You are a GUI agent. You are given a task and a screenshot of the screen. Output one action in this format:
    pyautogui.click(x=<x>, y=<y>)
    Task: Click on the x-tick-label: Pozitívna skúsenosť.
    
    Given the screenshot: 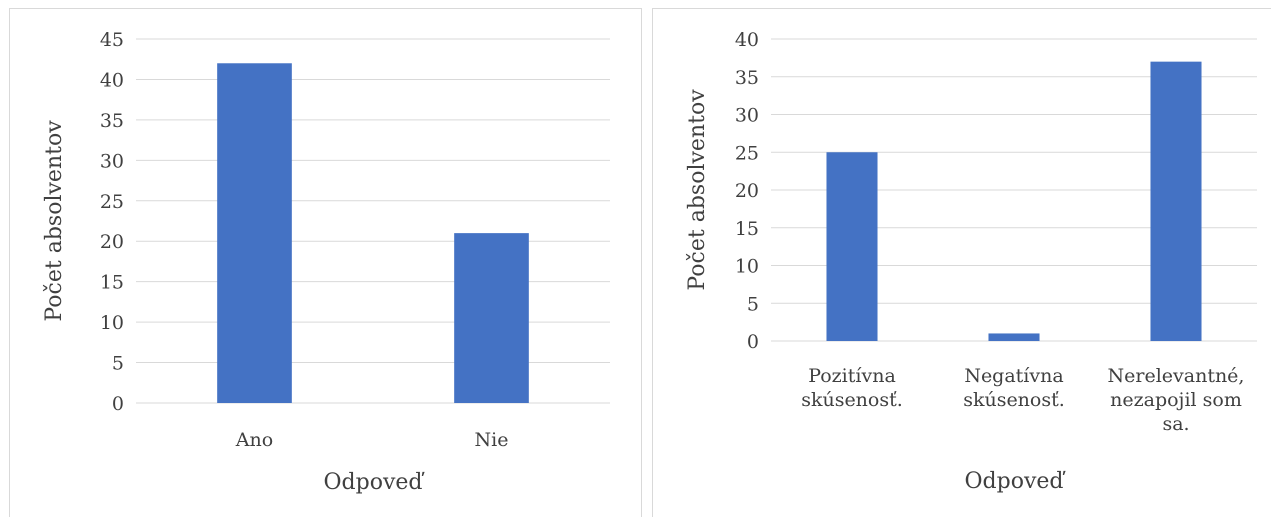 What is the action you would take?
    pyautogui.click(x=852, y=388)
    